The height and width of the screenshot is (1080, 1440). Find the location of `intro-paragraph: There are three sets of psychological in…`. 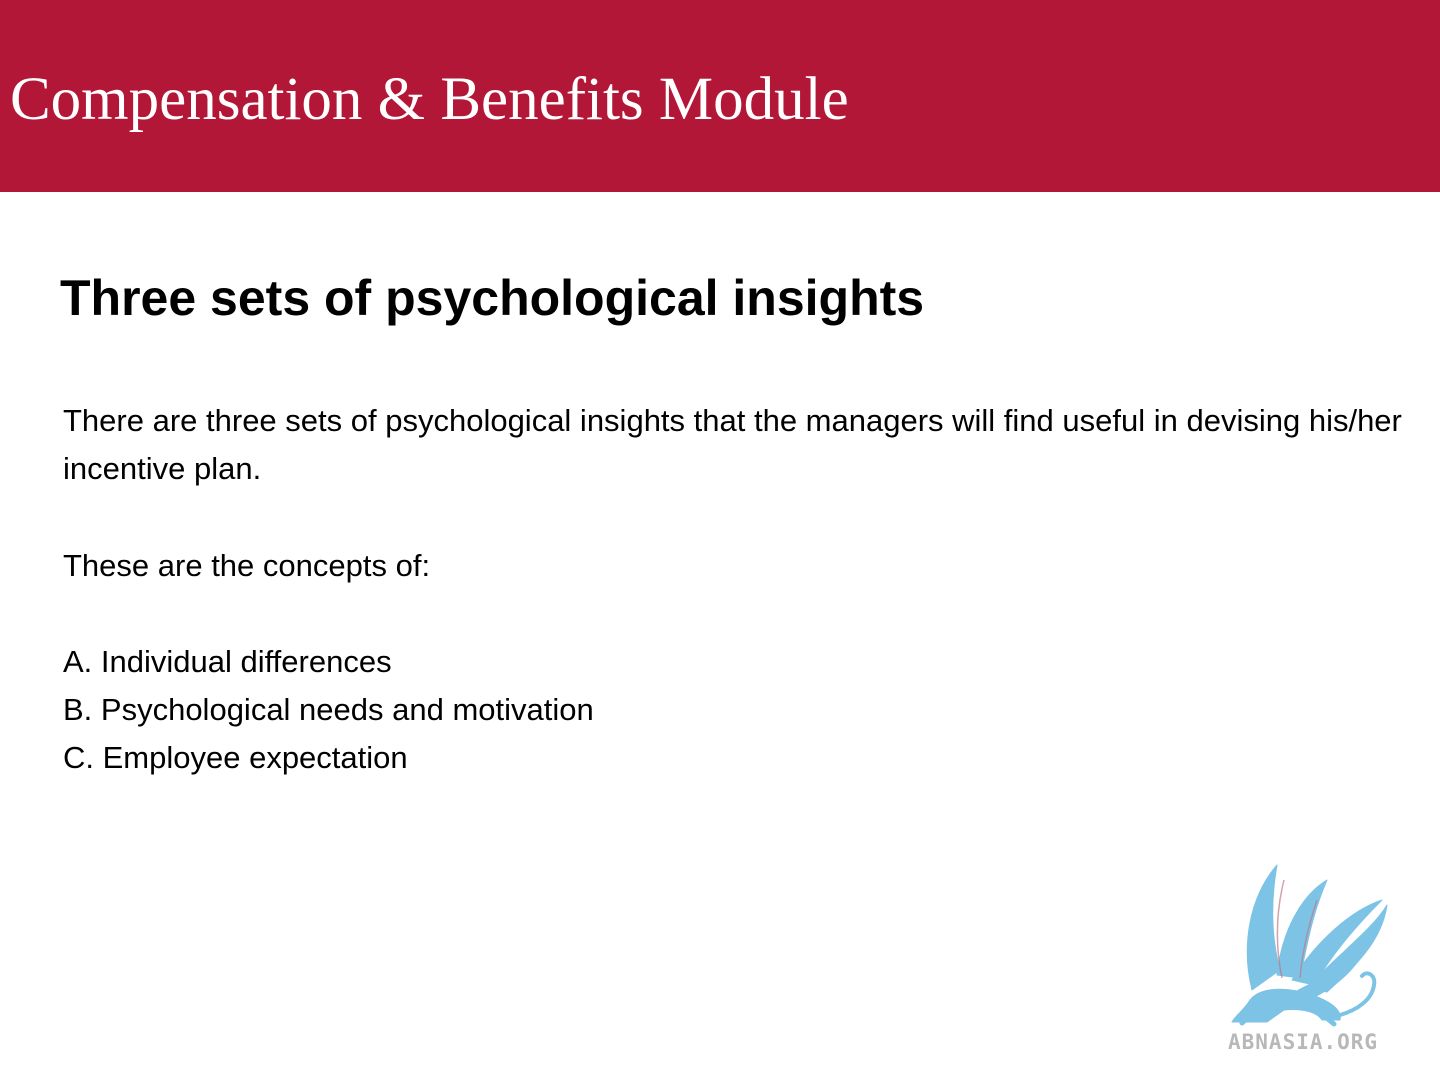

intro-paragraph: There are three sets of psychological in… is located at coordinates (738, 445).